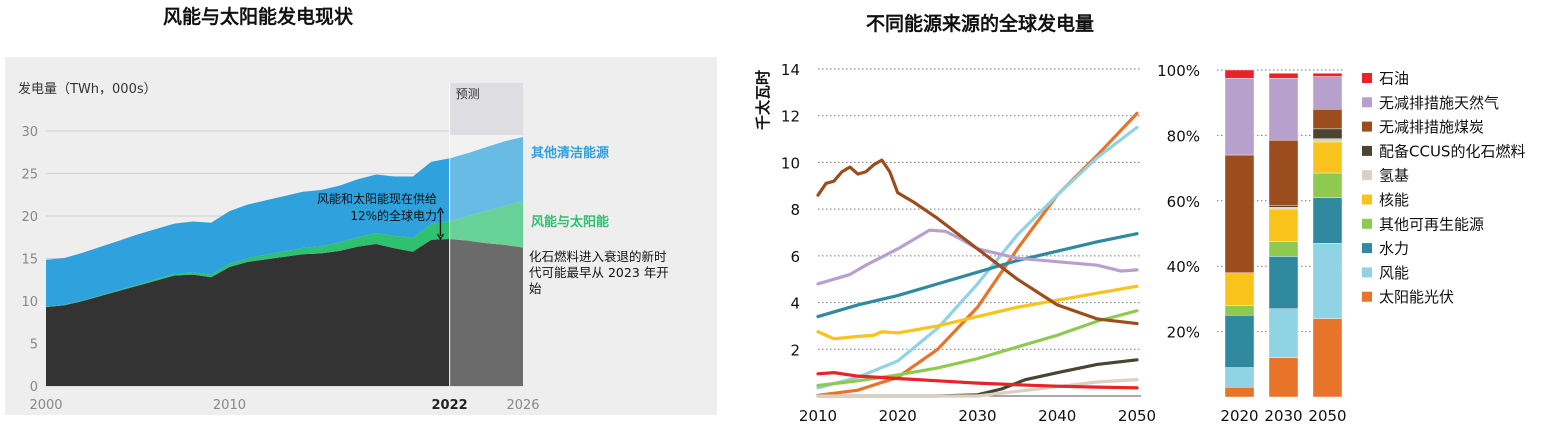  I want to click on bar-segment-2050-核能, so click(1327, 157).